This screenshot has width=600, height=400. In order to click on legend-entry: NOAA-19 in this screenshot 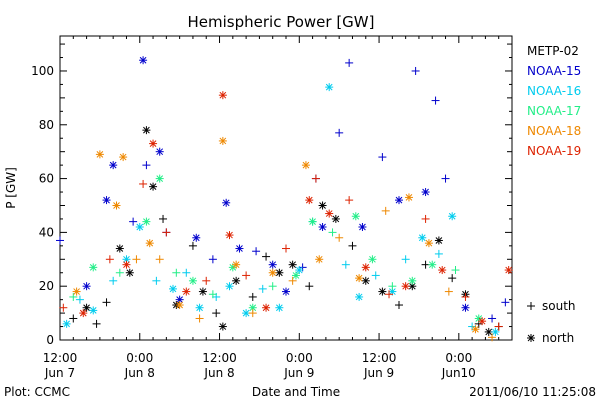, I will do `click(554, 151)`.